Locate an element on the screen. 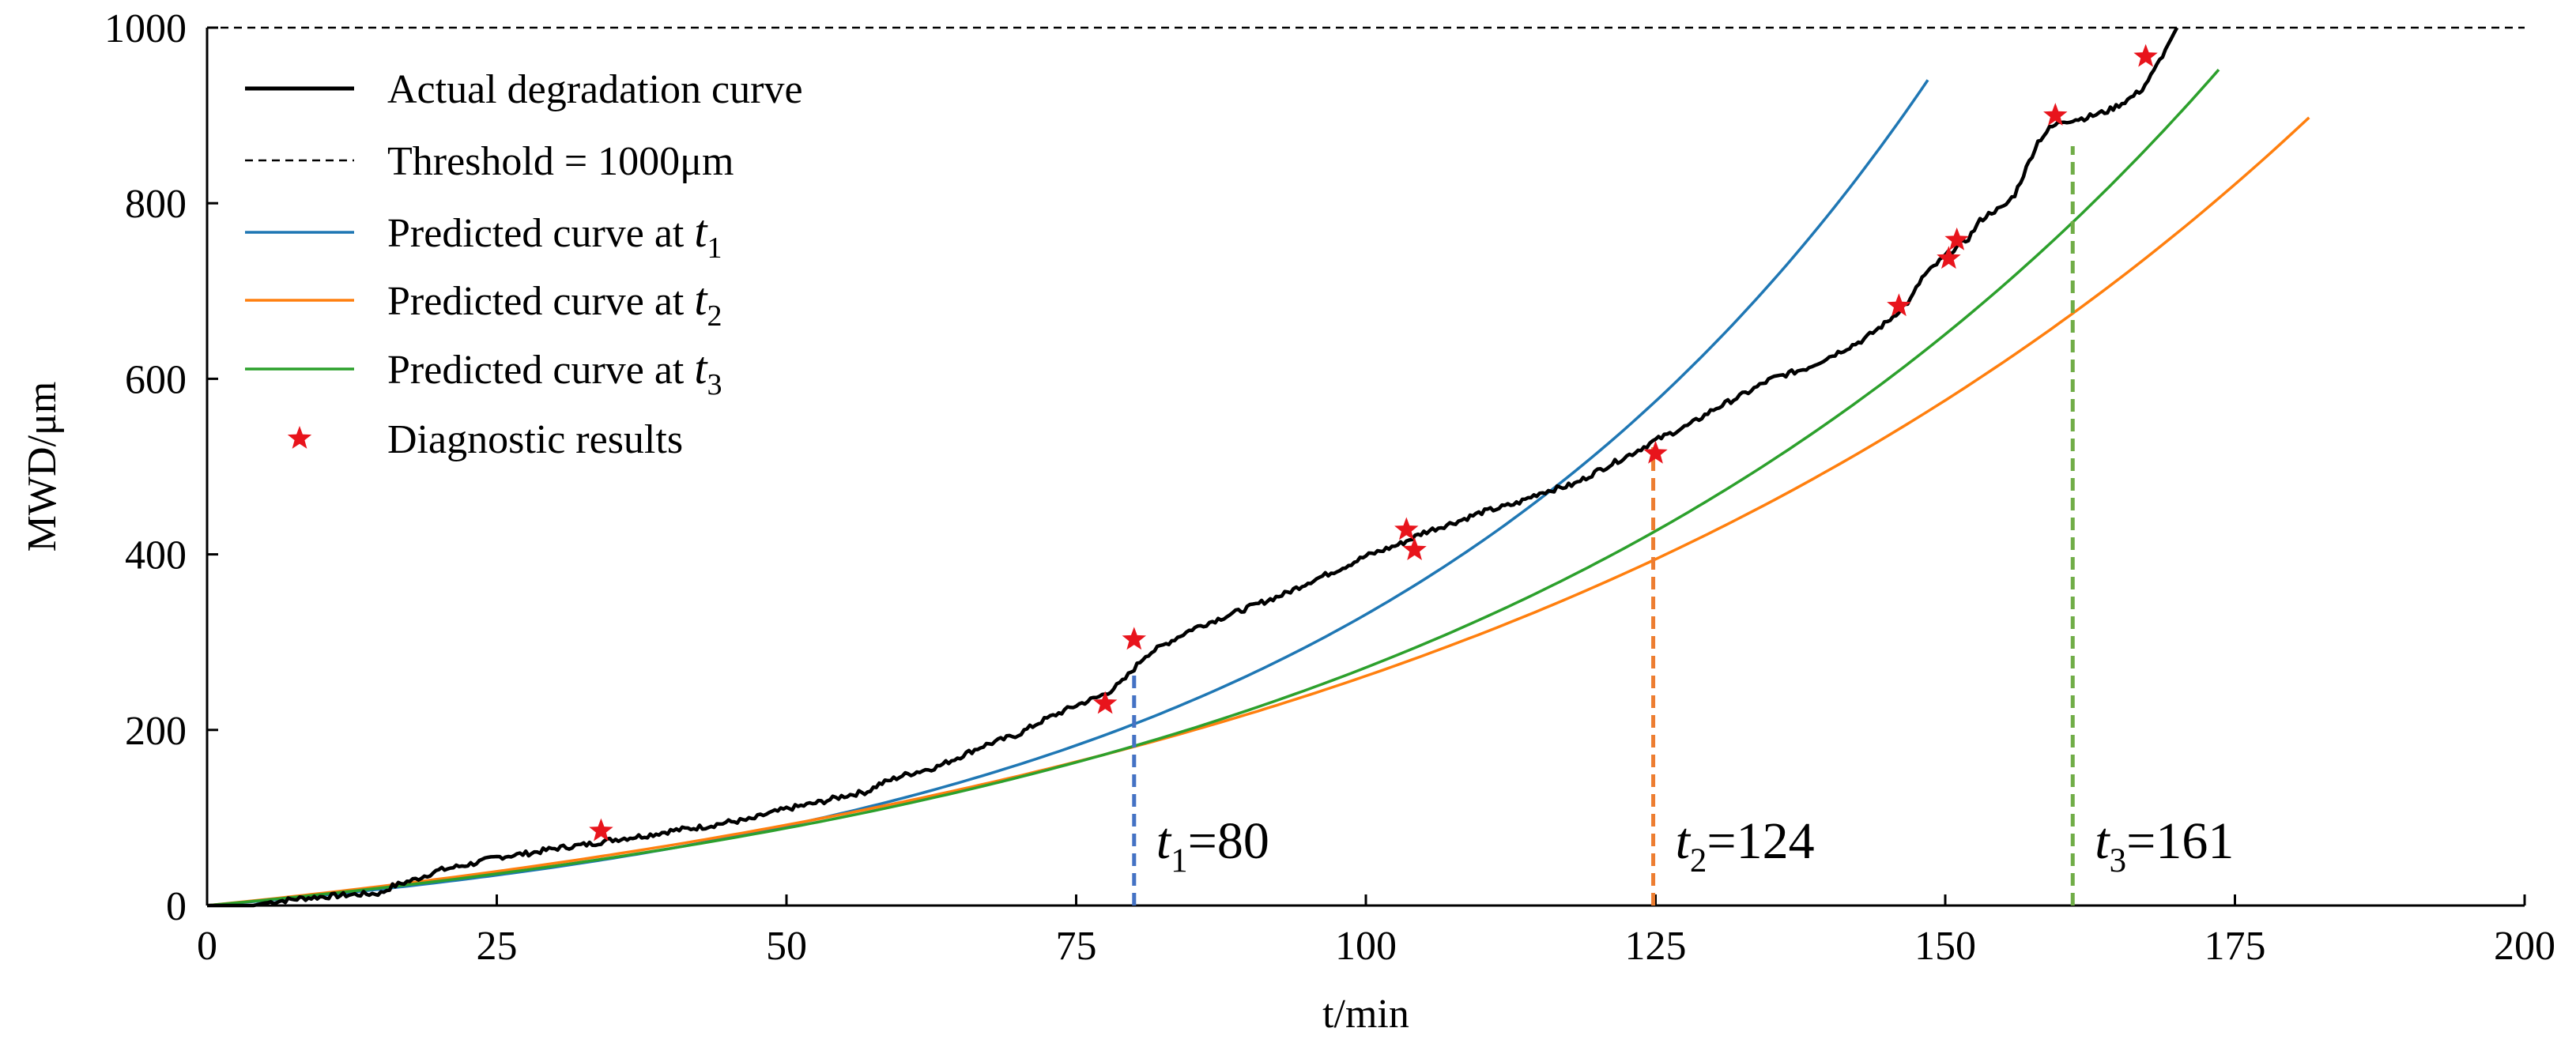 This screenshot has width=2576, height=1043. x-tick-label-50: 50 is located at coordinates (786, 946).